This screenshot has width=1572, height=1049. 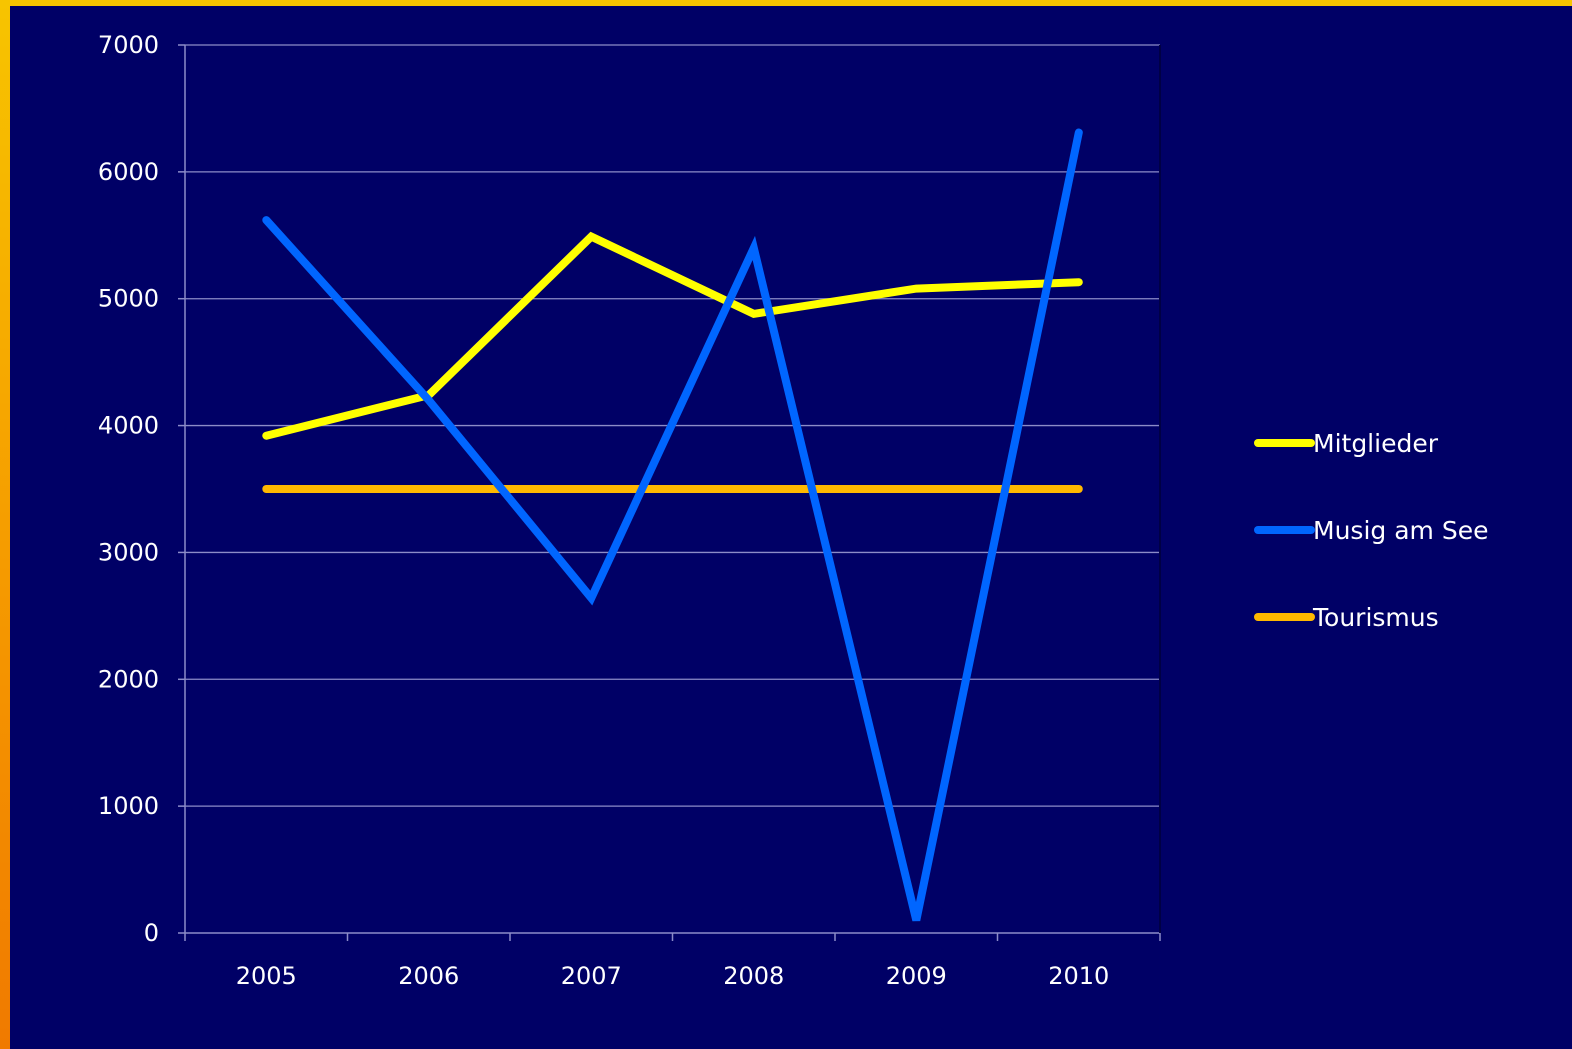 I want to click on y-tick-label: 7000, so click(x=128, y=45).